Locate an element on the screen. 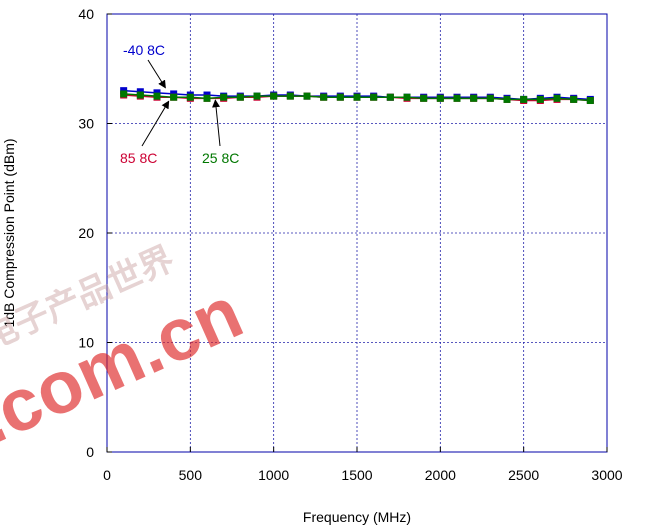 This screenshot has height=529, width=645. series-layer is located at coordinates (357, 96).